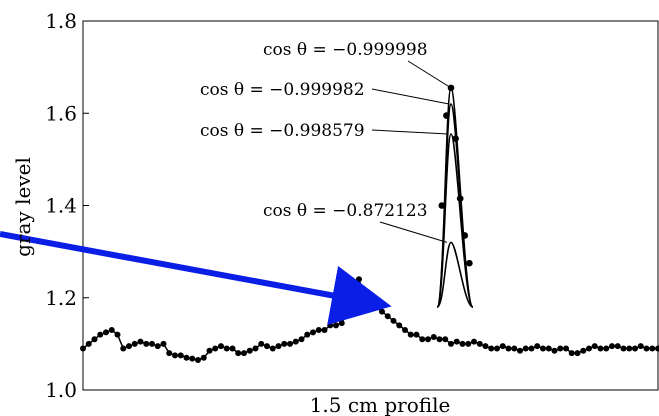 Image resolution: width=659 pixels, height=416 pixels. What do you see at coordinates (196, 278) in the screenshot?
I see `pointer-arrow` at bounding box center [196, 278].